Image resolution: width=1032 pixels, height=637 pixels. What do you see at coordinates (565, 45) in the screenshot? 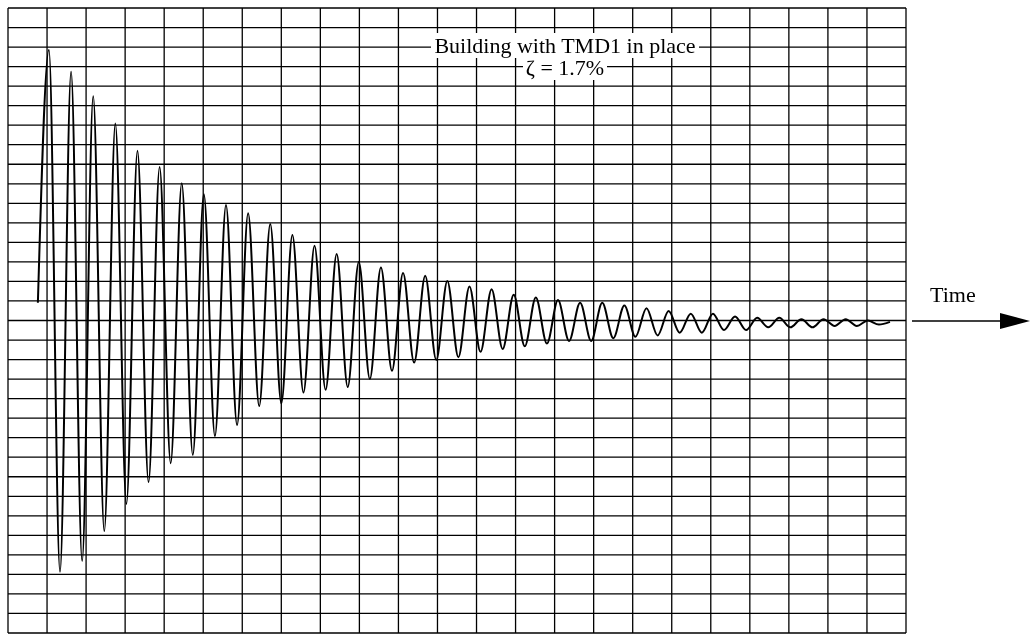
I see `annotation: Building with TMD1 in place` at bounding box center [565, 45].